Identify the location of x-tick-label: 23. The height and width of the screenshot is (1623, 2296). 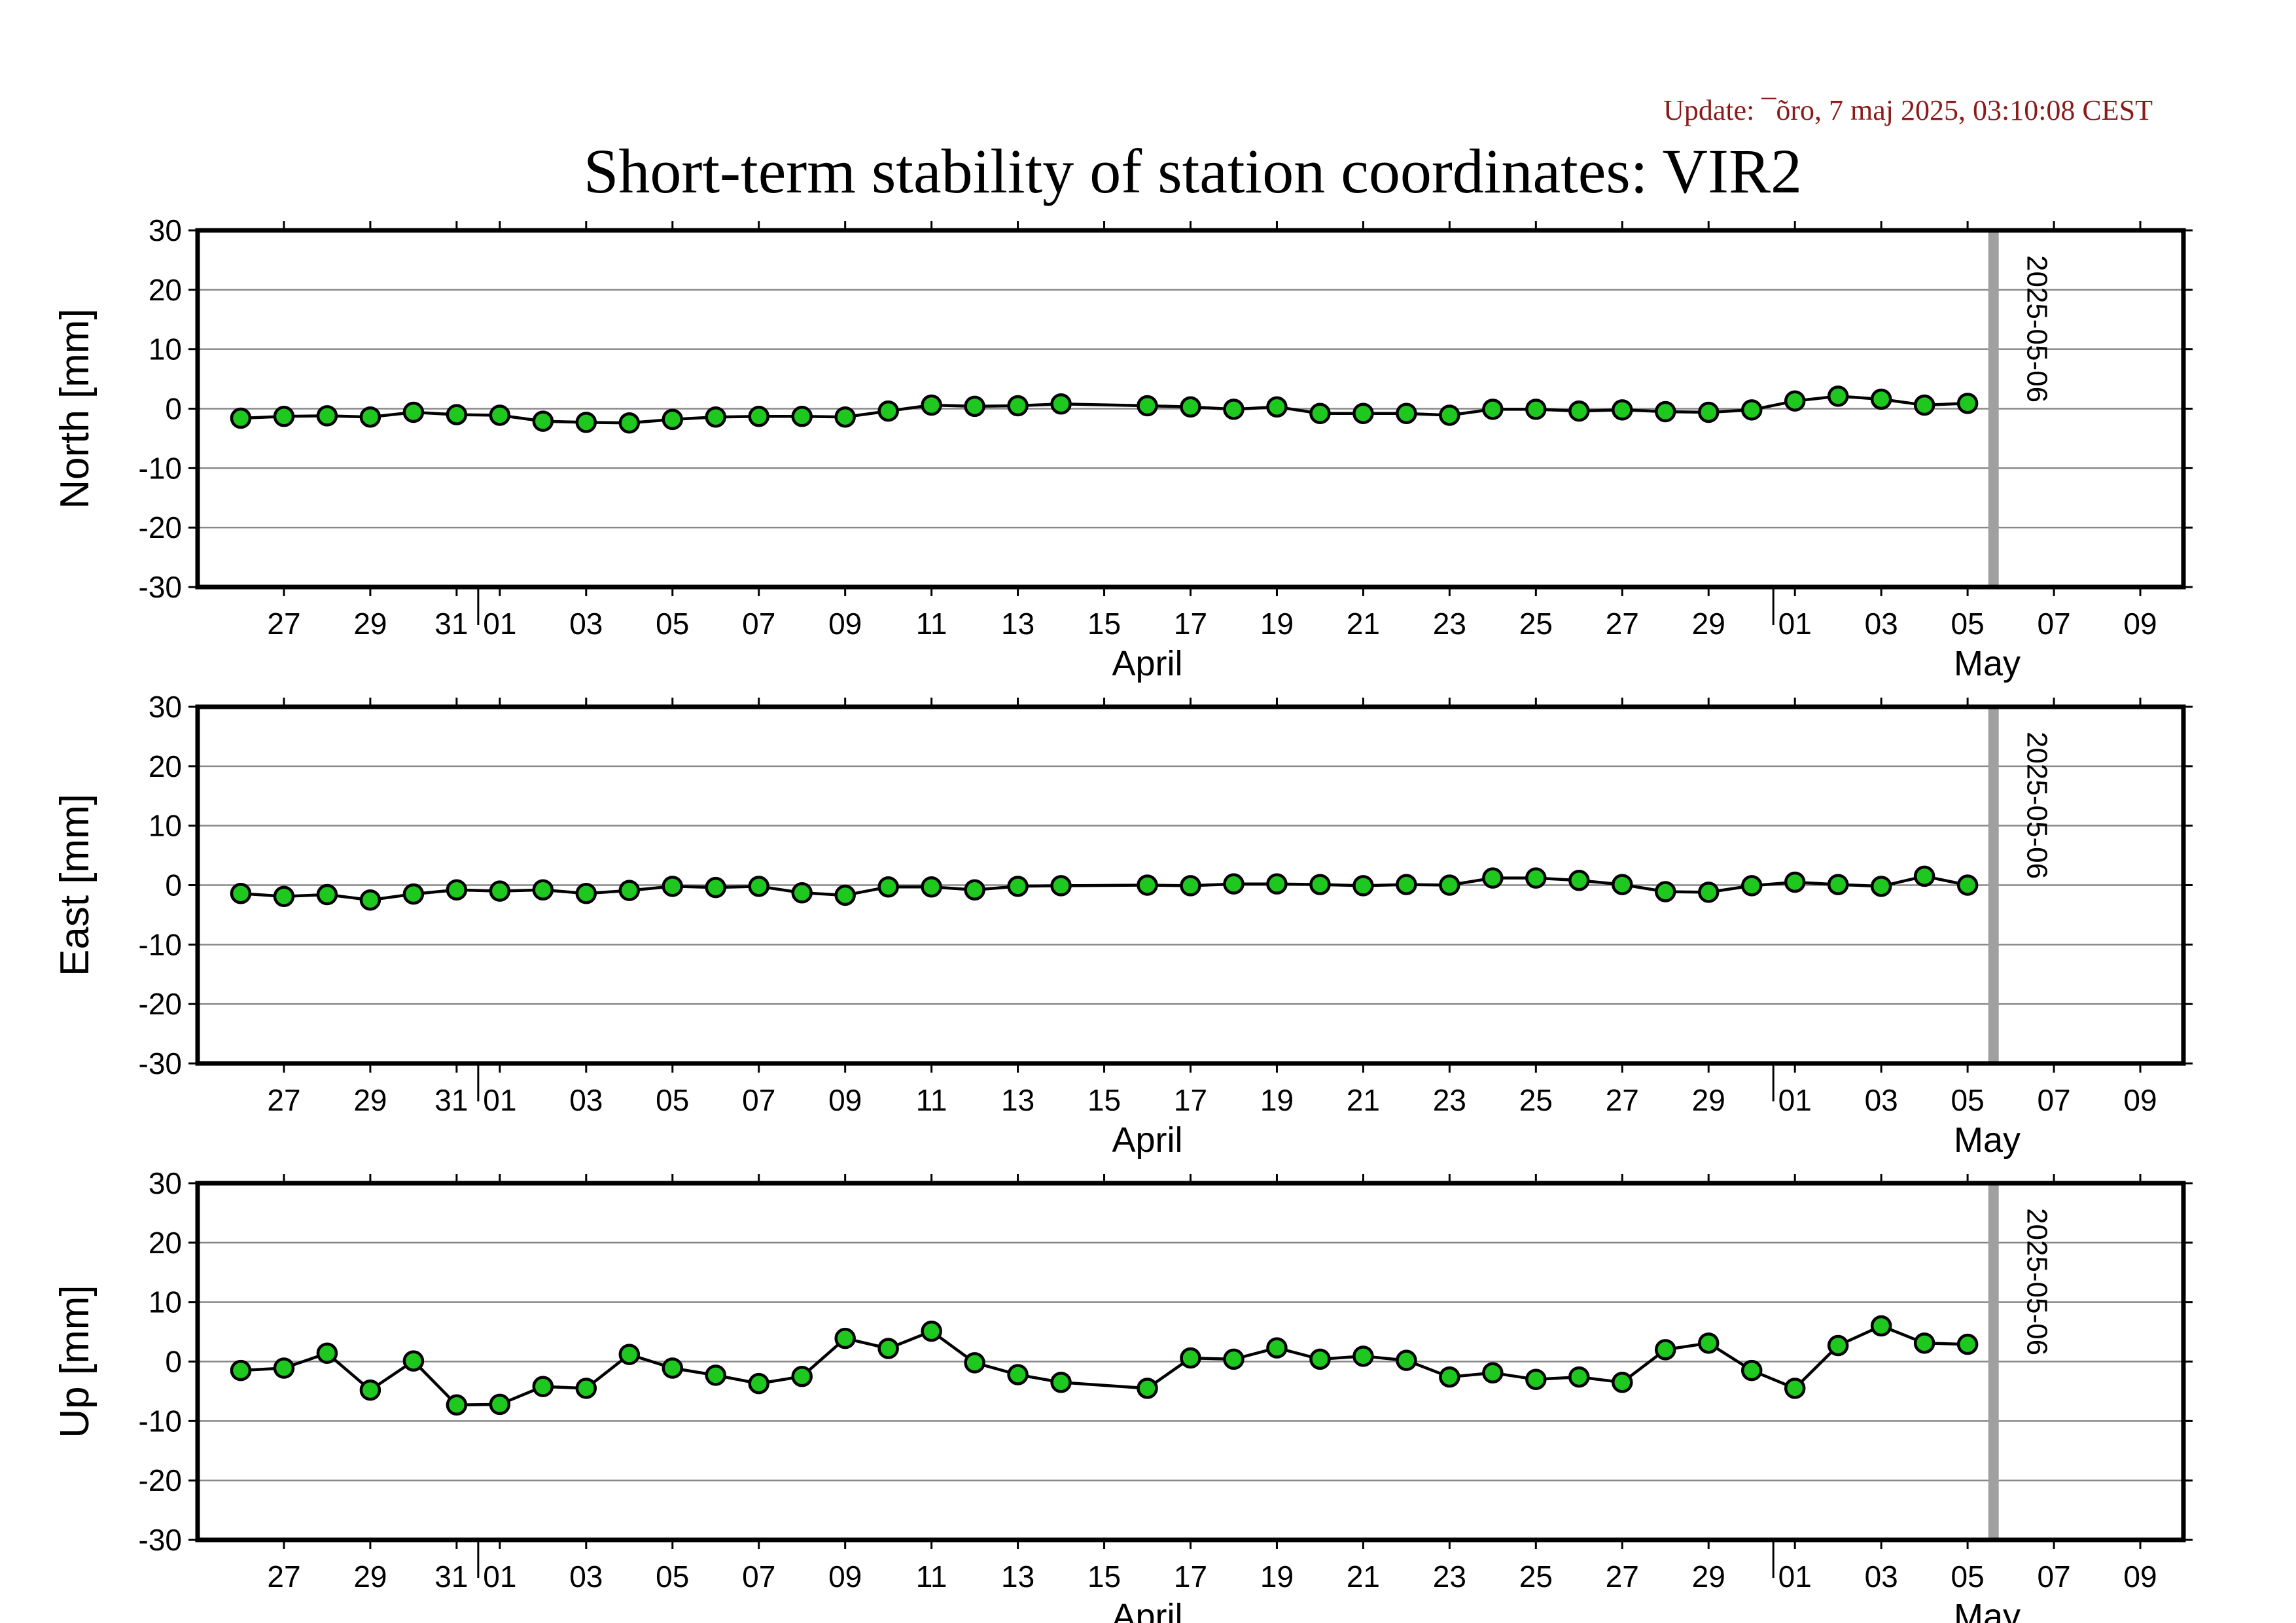
(1449, 1100).